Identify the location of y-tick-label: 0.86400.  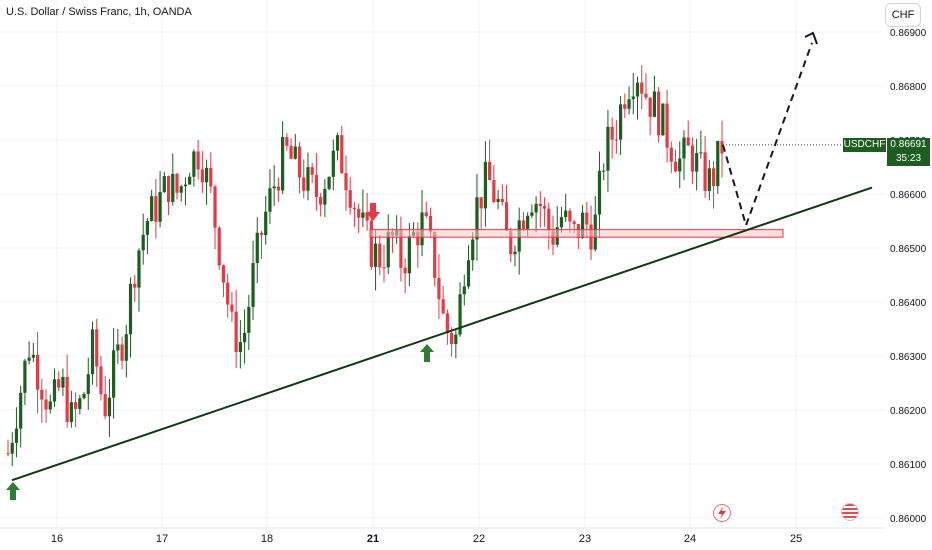
(908, 303).